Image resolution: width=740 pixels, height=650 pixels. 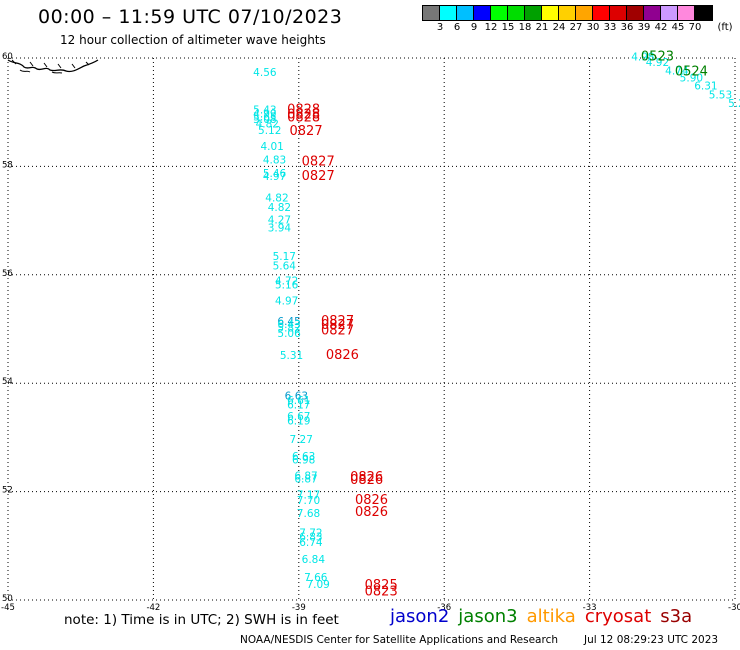 I want to click on swh-value: 5.46, so click(x=275, y=174).